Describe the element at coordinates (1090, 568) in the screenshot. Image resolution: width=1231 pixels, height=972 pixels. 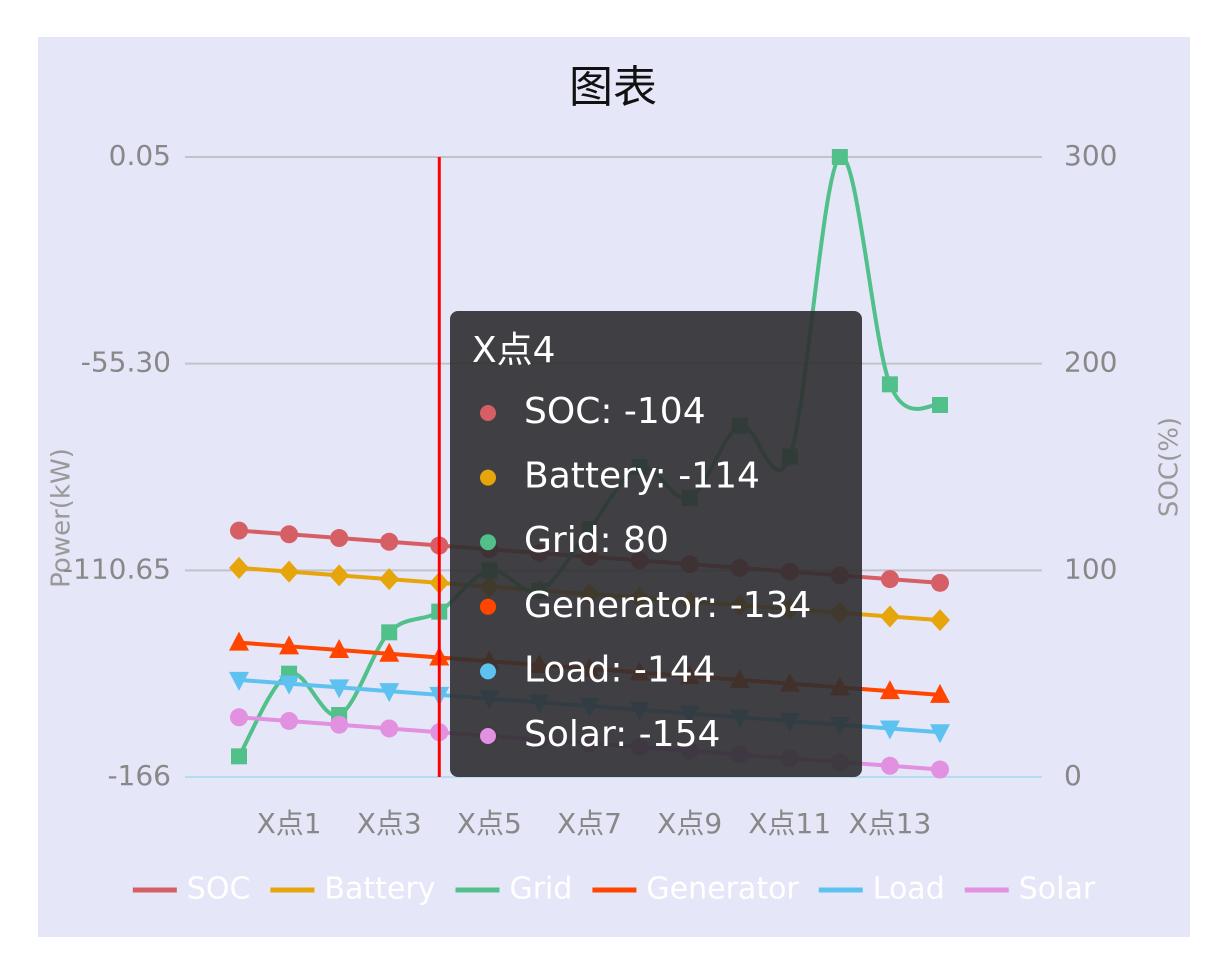
I see `y2-tick-label: 100` at that location.